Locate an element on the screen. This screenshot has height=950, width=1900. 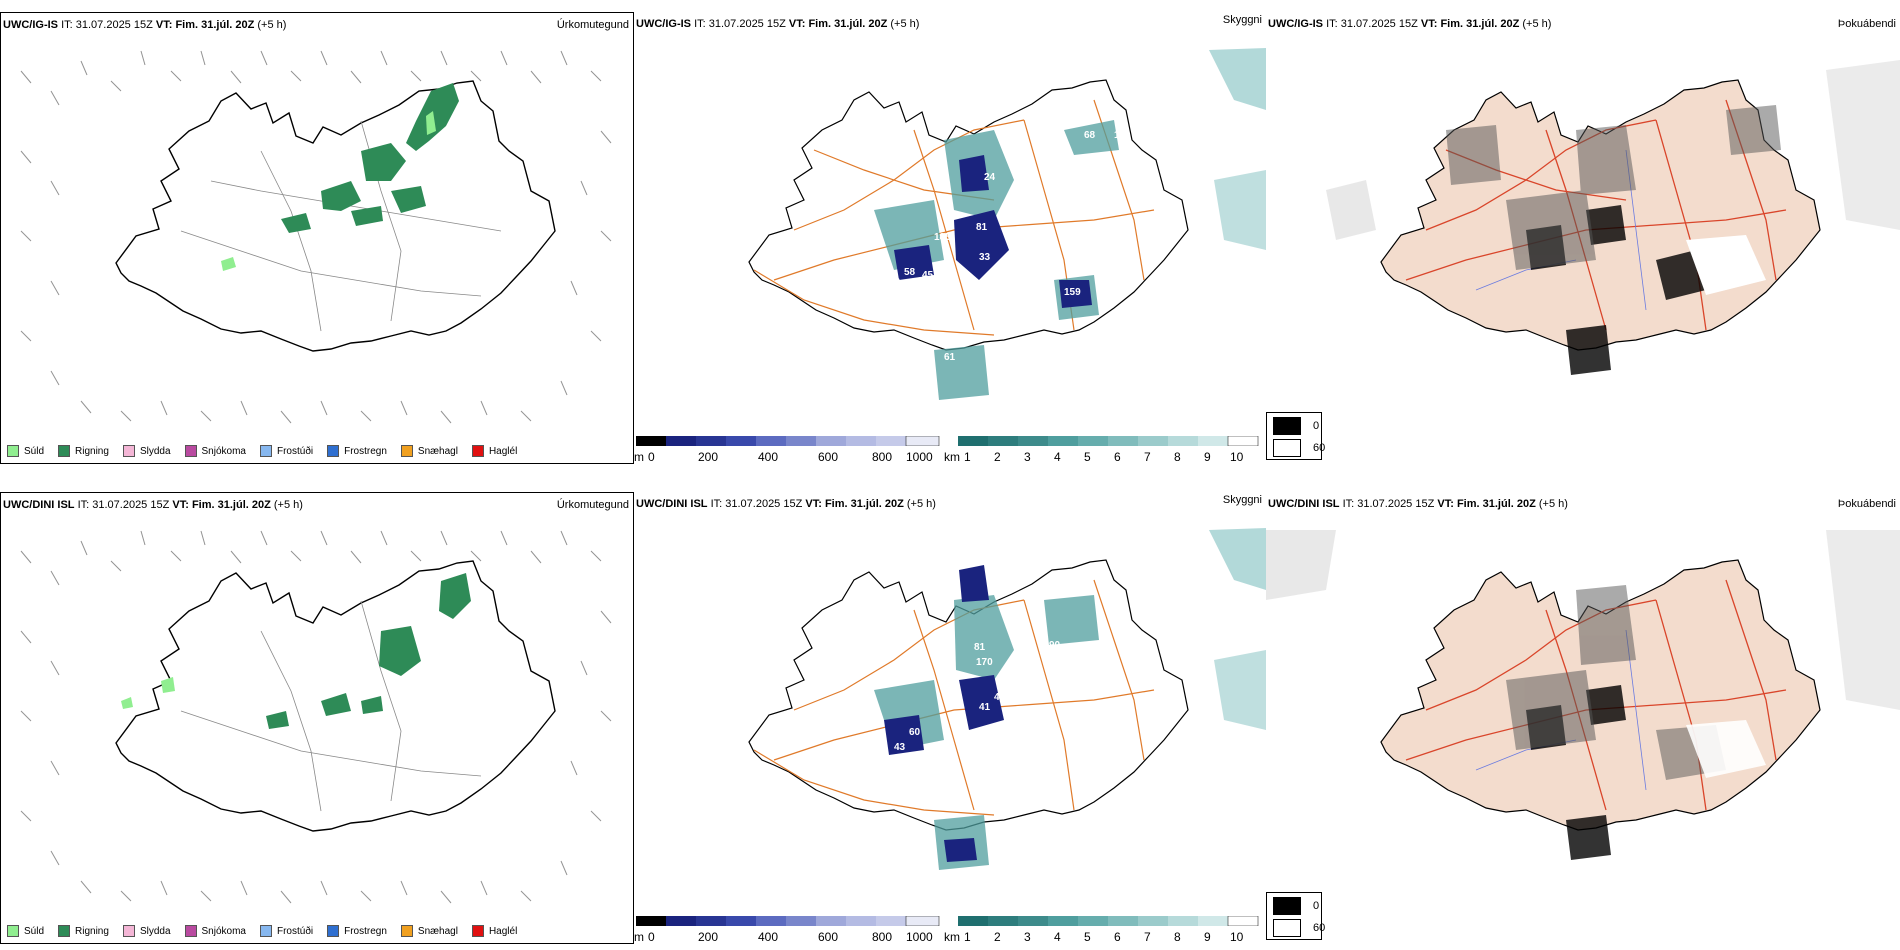
svg-text: 61 is located at coordinates (950, 357).